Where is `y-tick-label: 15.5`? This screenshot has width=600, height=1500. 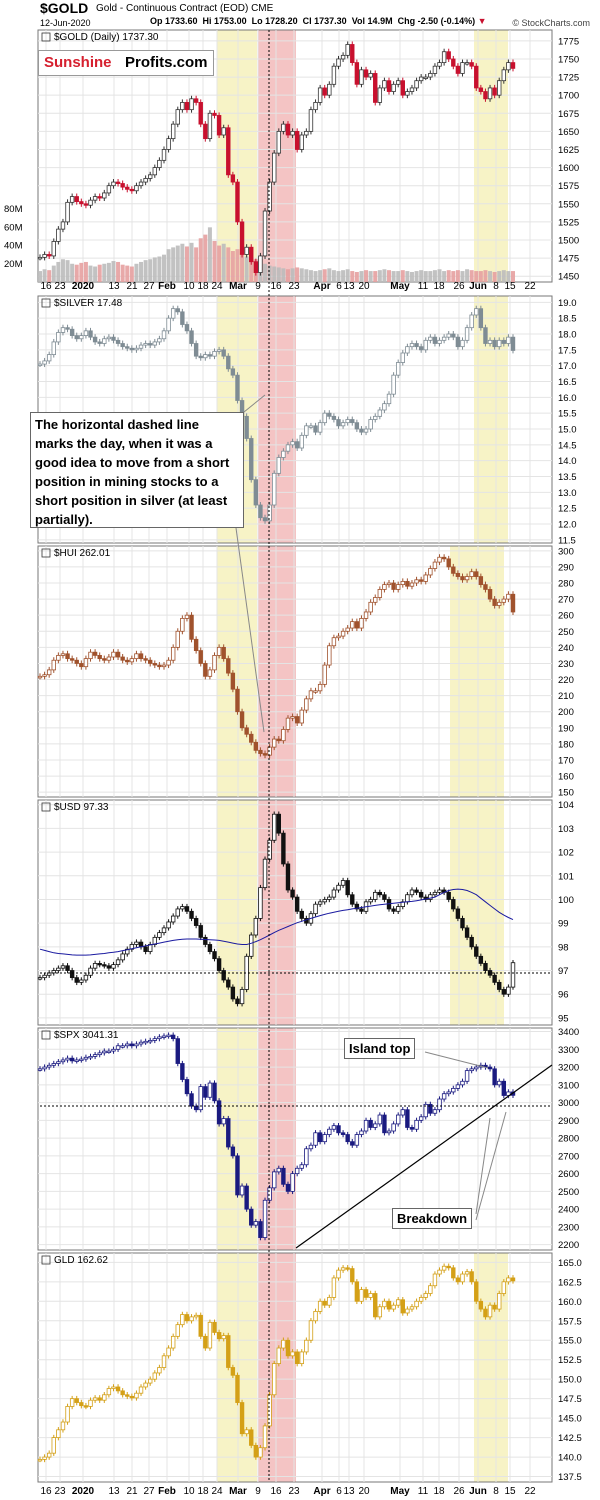 y-tick-label: 15.5 is located at coordinates (567, 414).